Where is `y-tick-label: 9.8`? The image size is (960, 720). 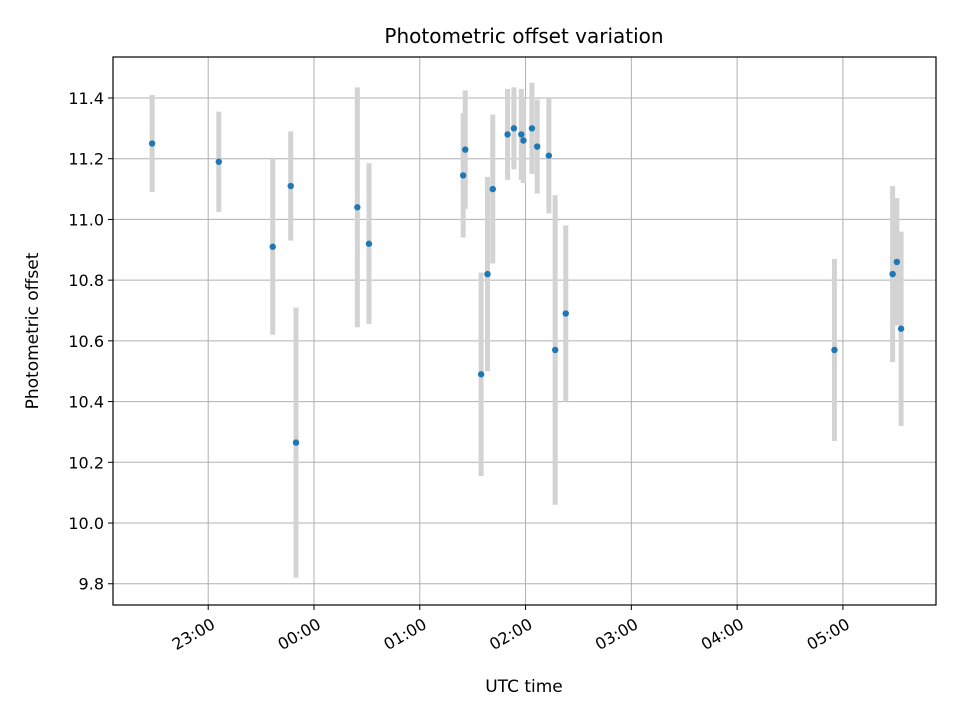 y-tick-label: 9.8 is located at coordinates (91, 584).